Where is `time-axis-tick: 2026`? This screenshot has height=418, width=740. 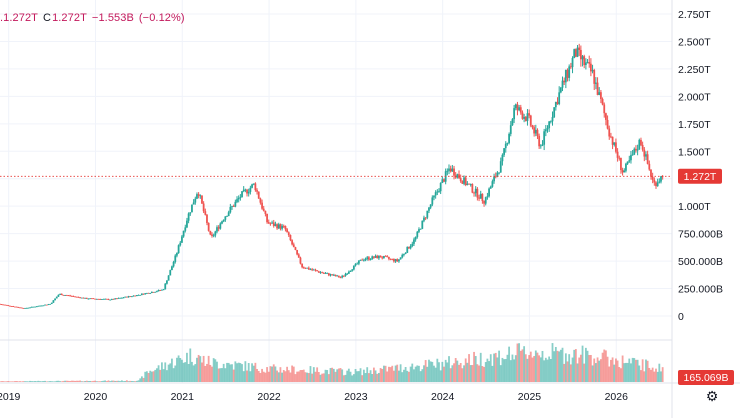
time-axis-tick: 2026 is located at coordinates (617, 397).